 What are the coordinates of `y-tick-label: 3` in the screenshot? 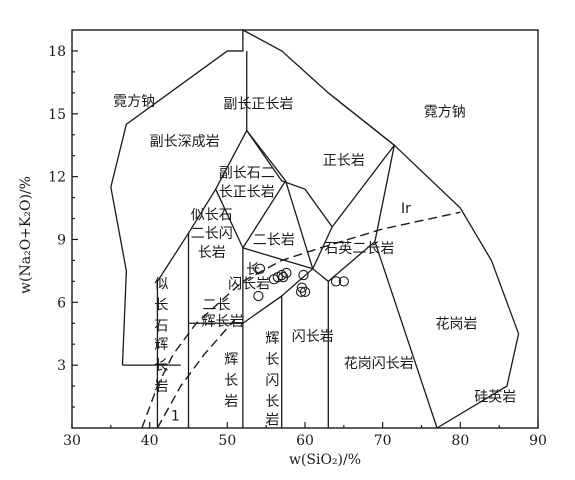 It's located at (61, 366).